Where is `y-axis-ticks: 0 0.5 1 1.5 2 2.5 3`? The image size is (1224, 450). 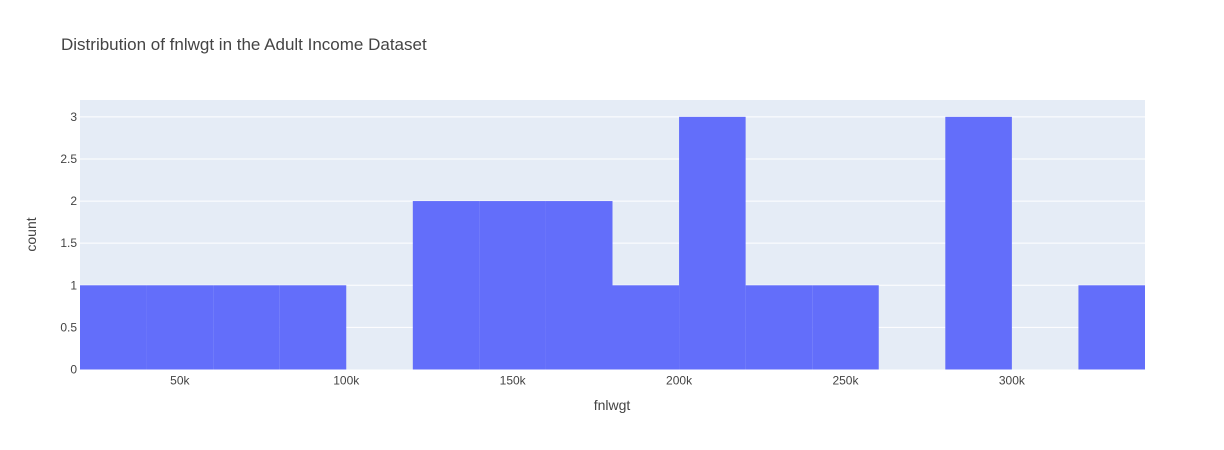
y-axis-ticks: 0 0.5 1 1.5 2 2.5 3 is located at coordinates (68, 243).